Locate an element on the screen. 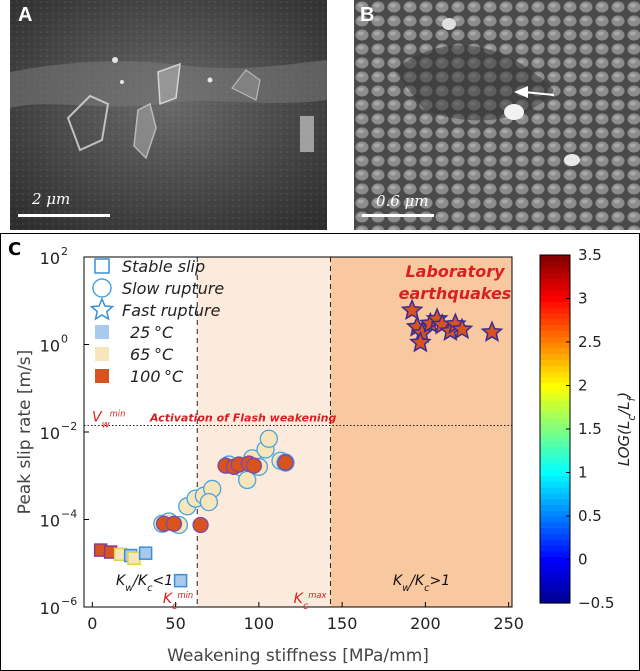 The height and width of the screenshot is (671, 640). left-region-label: Kw/Kc<1 is located at coordinates (144, 583).